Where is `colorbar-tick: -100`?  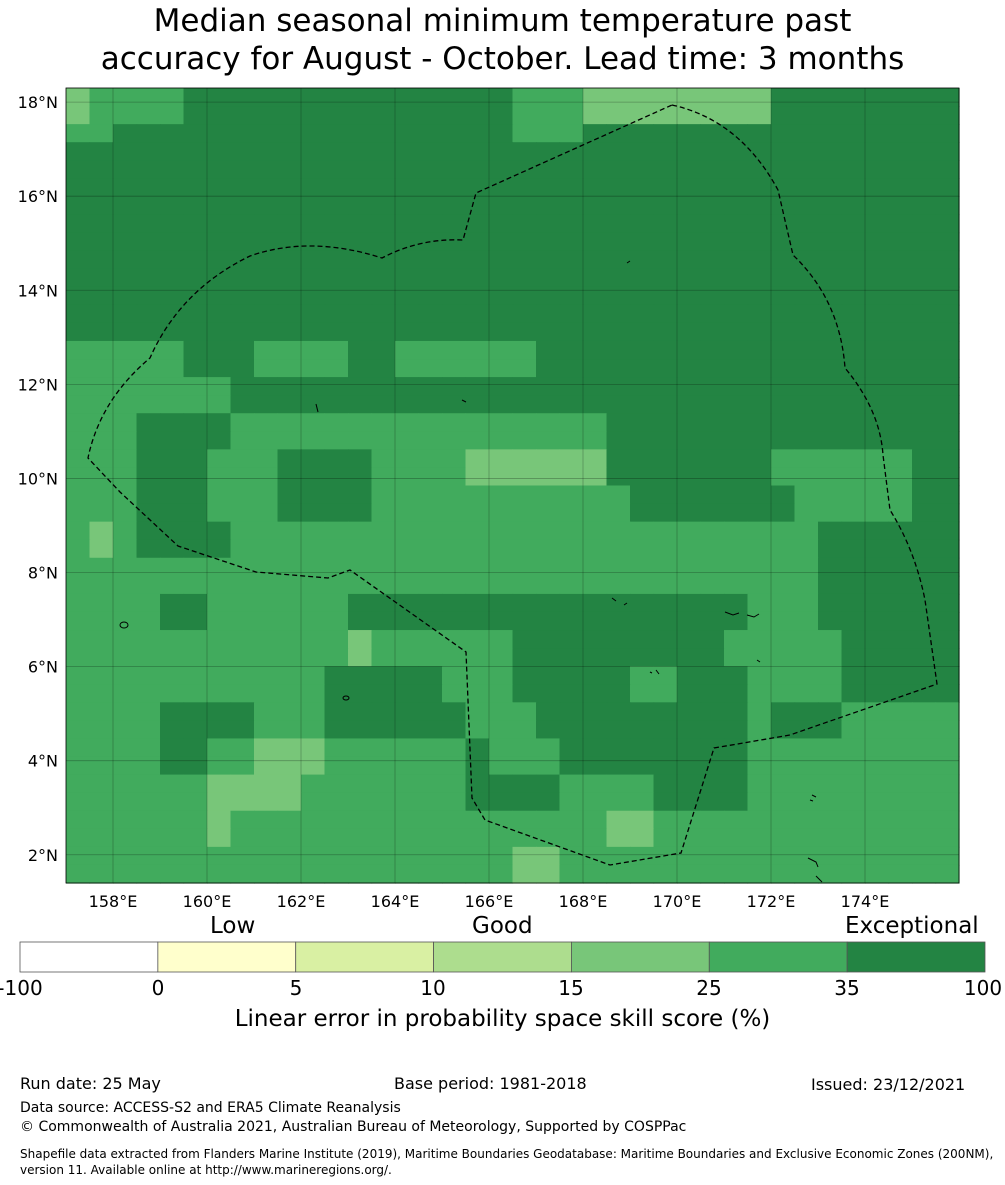
colorbar-tick: -100 is located at coordinates (21, 988).